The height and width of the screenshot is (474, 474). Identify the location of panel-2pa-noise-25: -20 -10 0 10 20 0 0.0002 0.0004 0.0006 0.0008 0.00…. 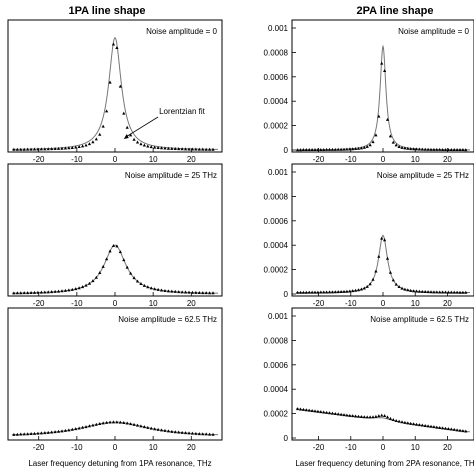
(369, 235).